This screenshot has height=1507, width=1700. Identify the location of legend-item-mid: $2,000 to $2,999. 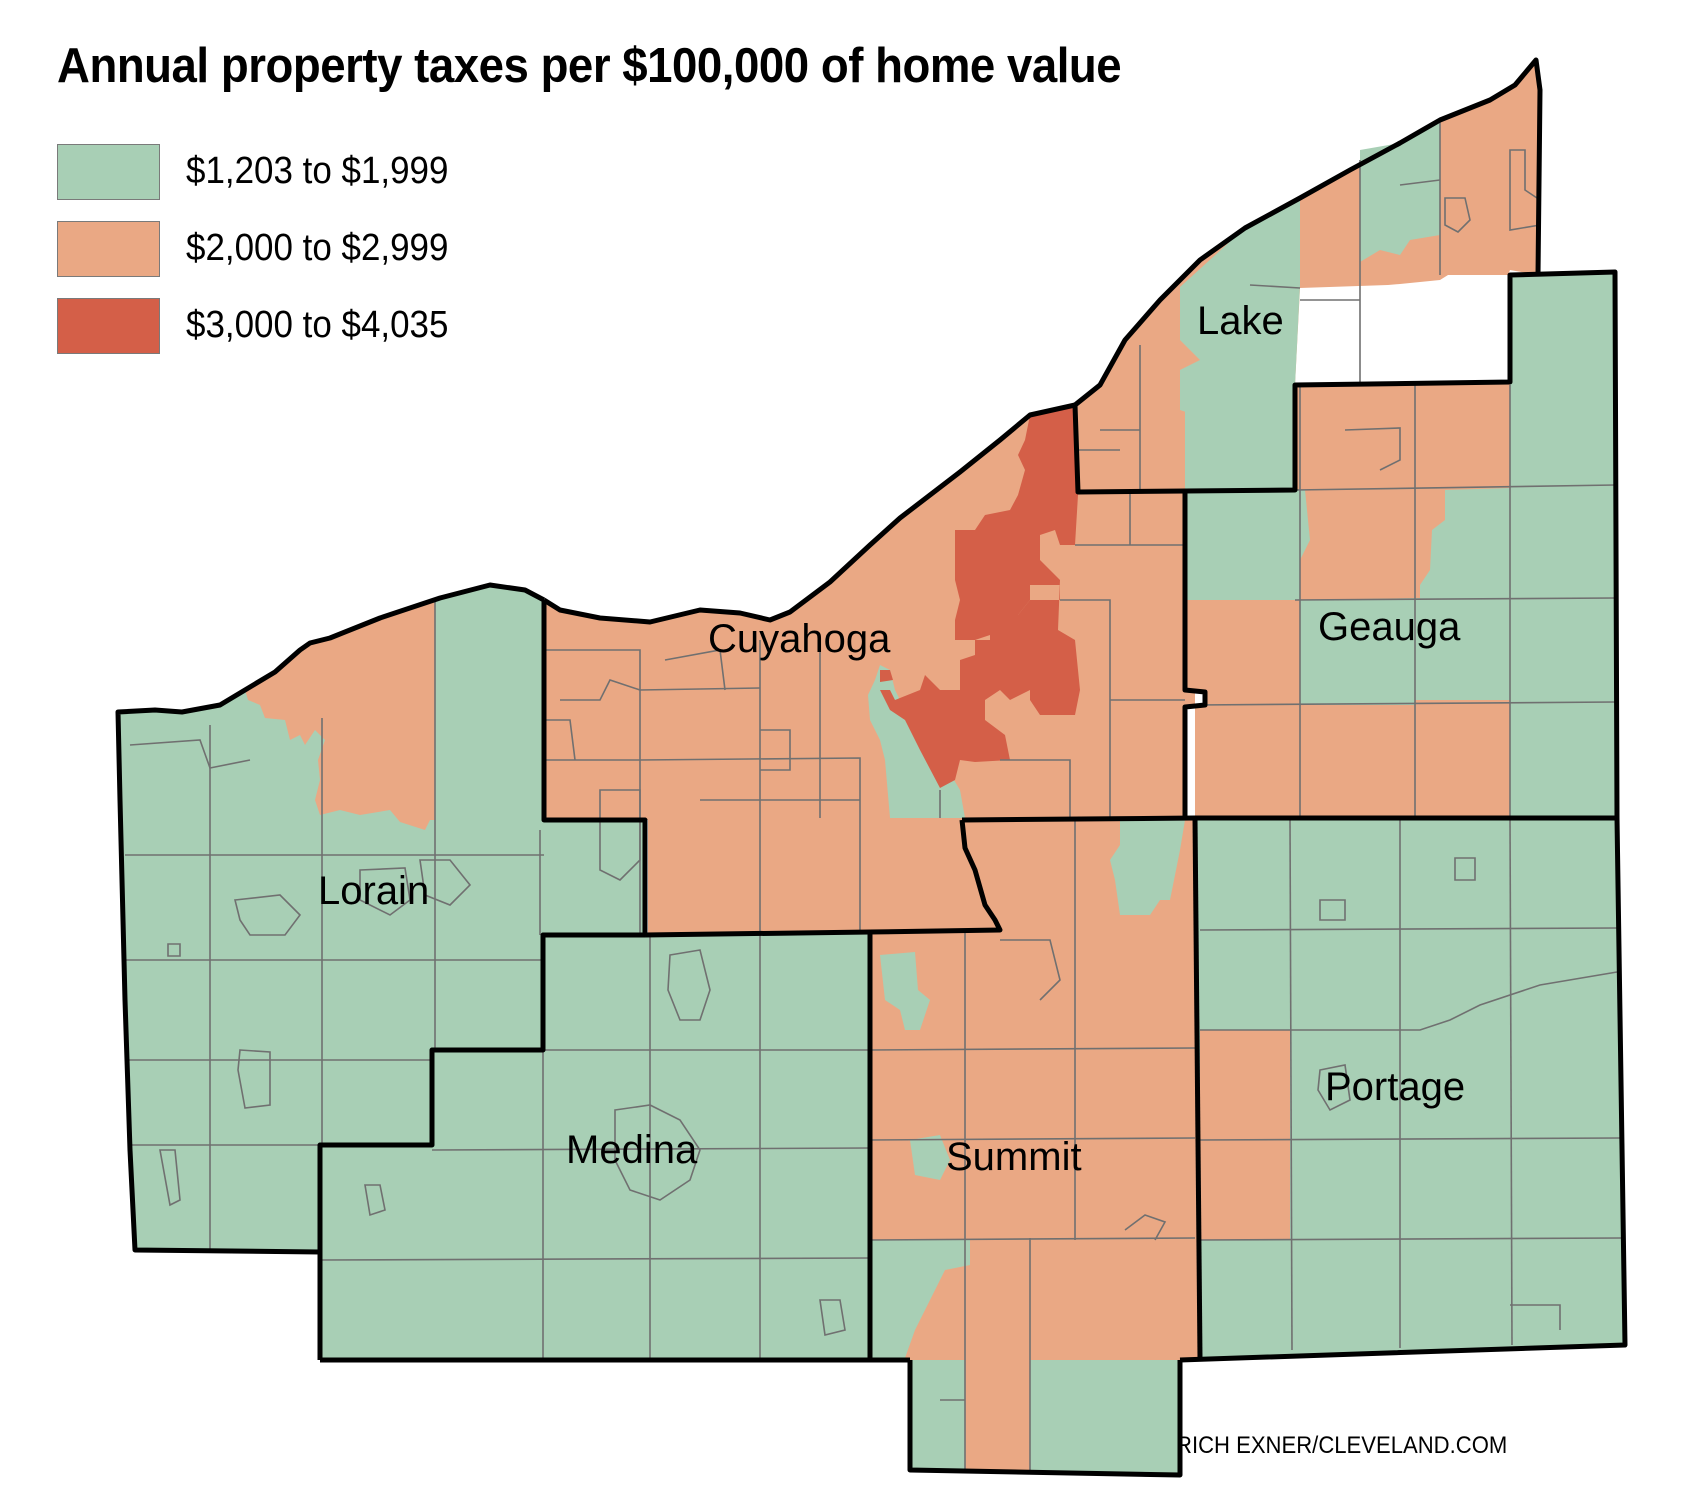
(264, 248).